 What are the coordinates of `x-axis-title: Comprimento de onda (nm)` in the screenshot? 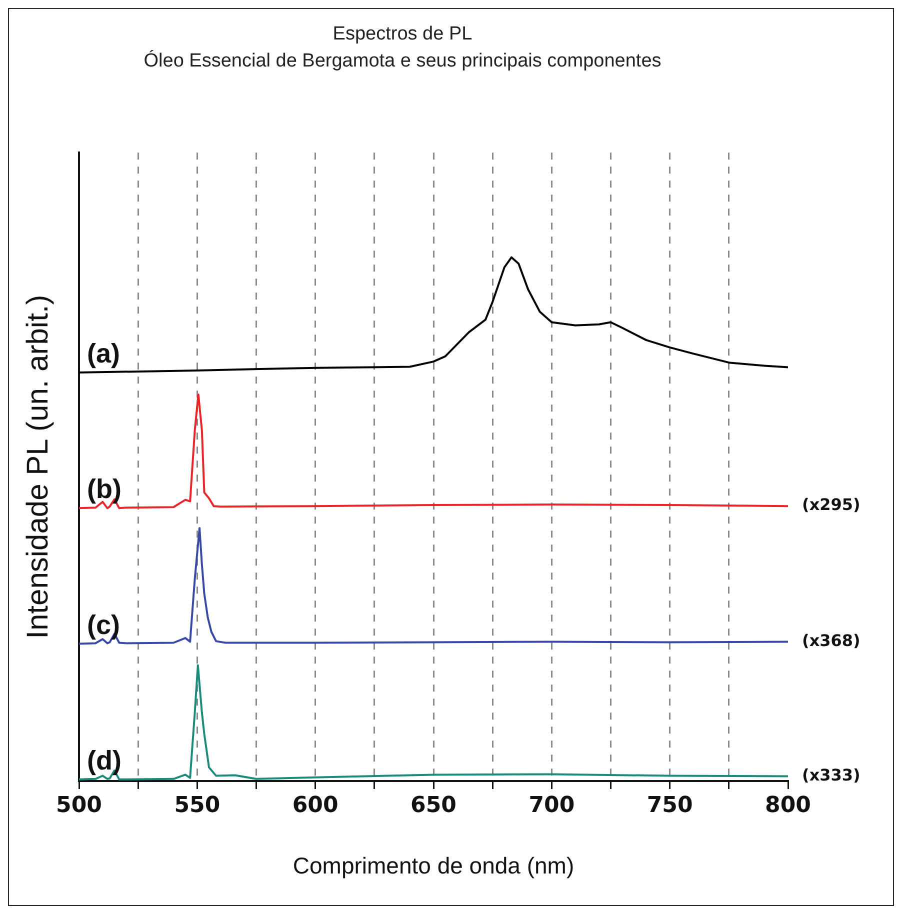 It's located at (433, 865).